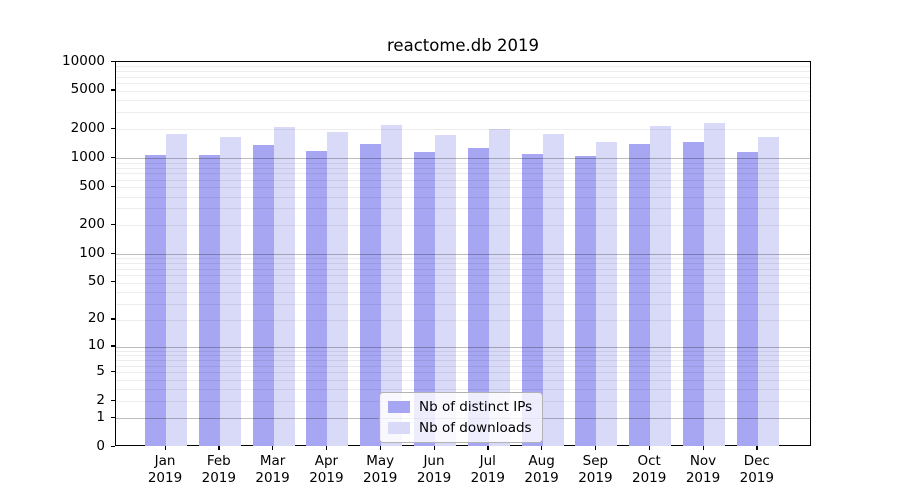 Image resolution: width=900 pixels, height=500 pixels. What do you see at coordinates (380, 469) in the screenshot?
I see `x-axis-tick-label: May 2019` at bounding box center [380, 469].